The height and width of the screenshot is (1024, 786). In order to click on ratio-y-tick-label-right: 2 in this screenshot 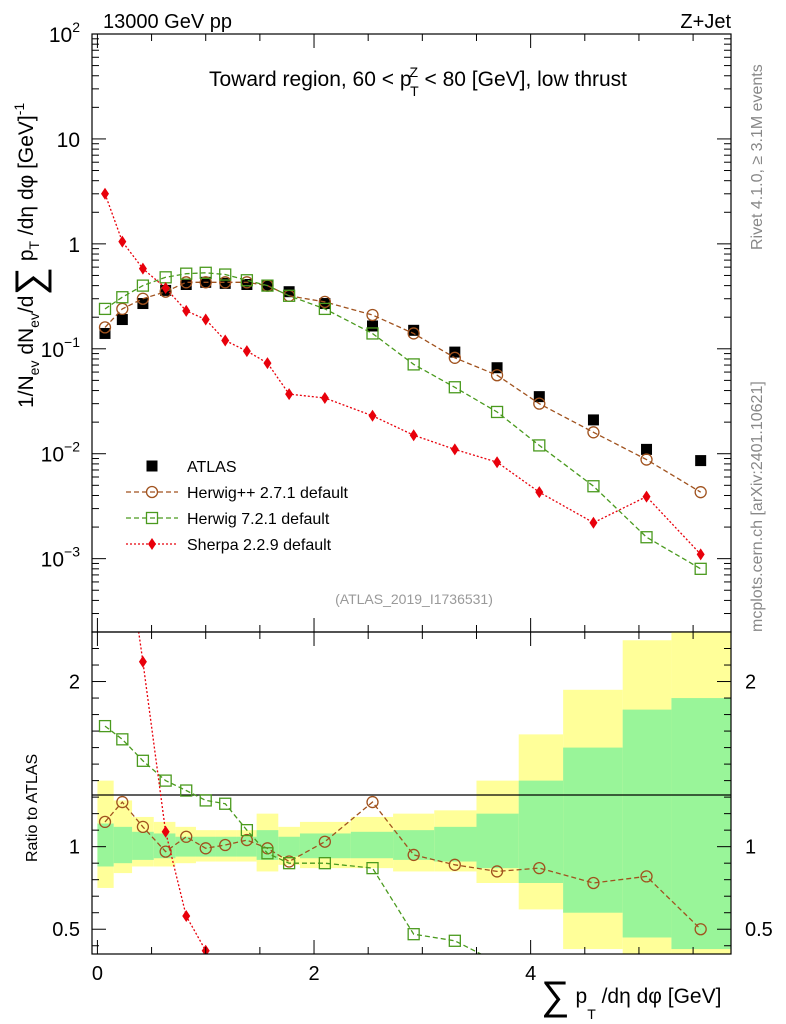, I will do `click(750, 683)`.